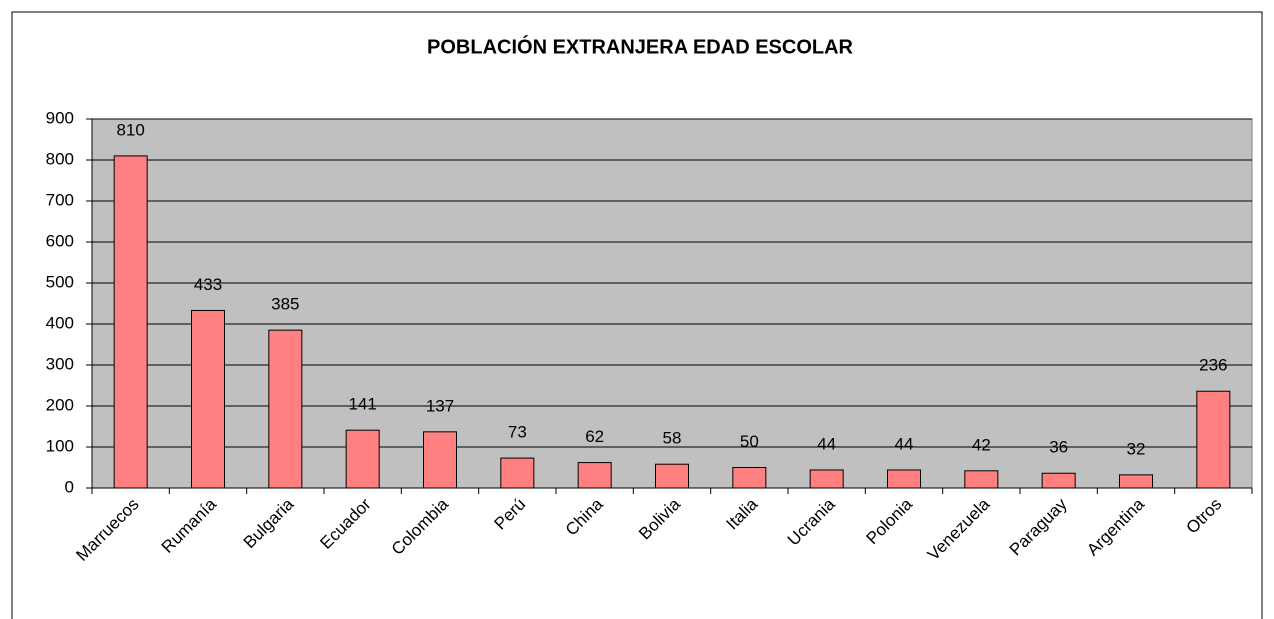 The width and height of the screenshot is (1274, 619). What do you see at coordinates (1115, 526) in the screenshot?
I see `x-tick-label: Argentina` at bounding box center [1115, 526].